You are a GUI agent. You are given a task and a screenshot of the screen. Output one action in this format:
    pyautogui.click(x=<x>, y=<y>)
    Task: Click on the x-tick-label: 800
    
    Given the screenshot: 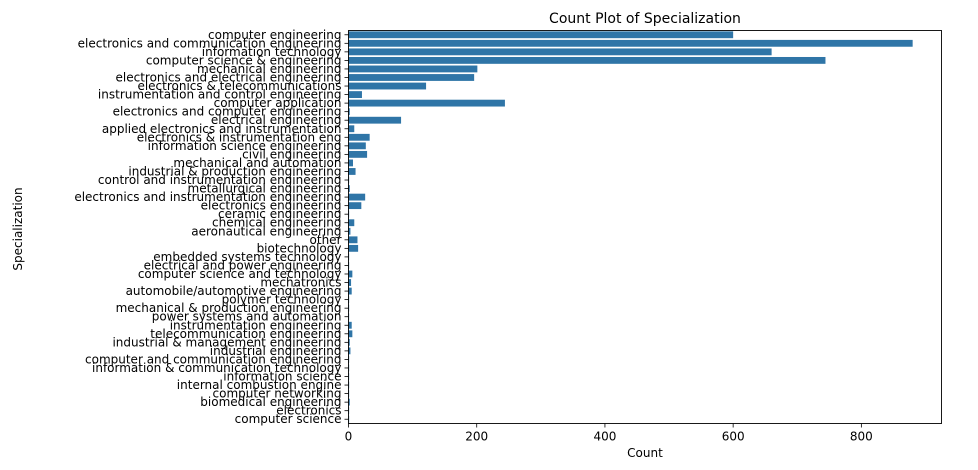 What is the action you would take?
    pyautogui.click(x=861, y=437)
    